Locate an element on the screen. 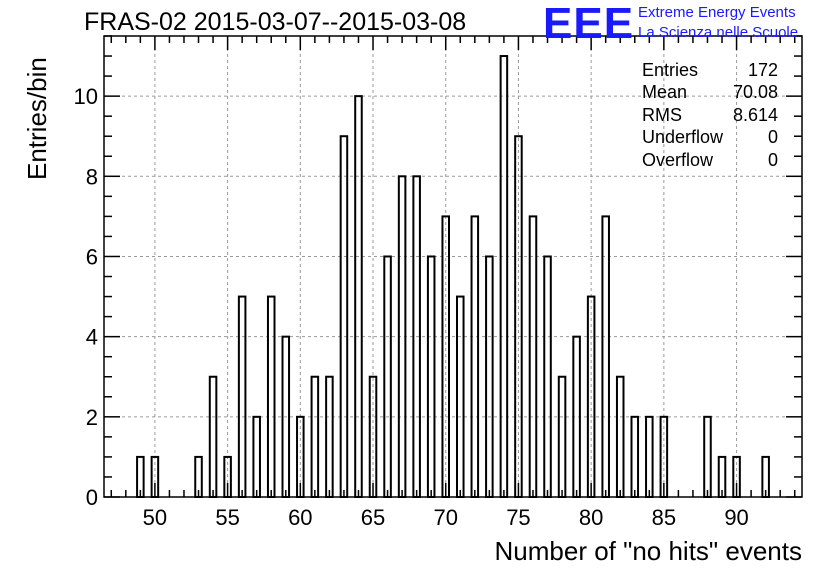 This screenshot has height=572, width=836. x-tick-label: 60 is located at coordinates (300, 517).